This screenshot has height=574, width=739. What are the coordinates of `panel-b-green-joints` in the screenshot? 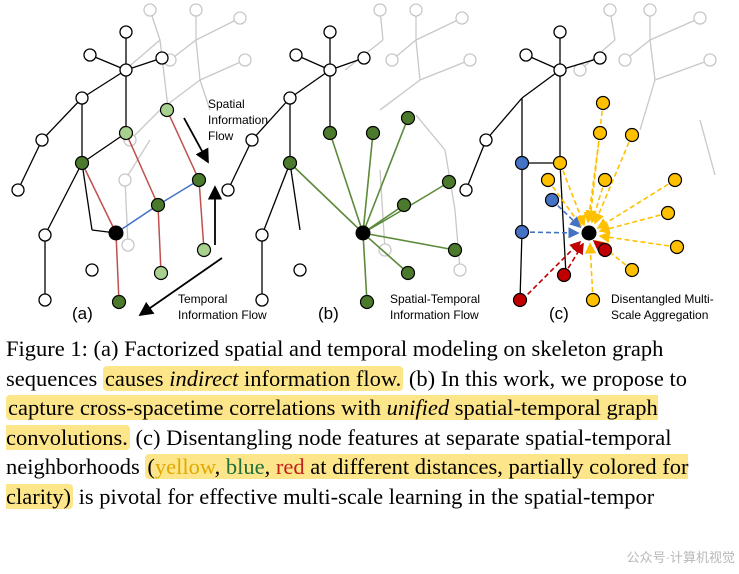 It's located at (372, 210).